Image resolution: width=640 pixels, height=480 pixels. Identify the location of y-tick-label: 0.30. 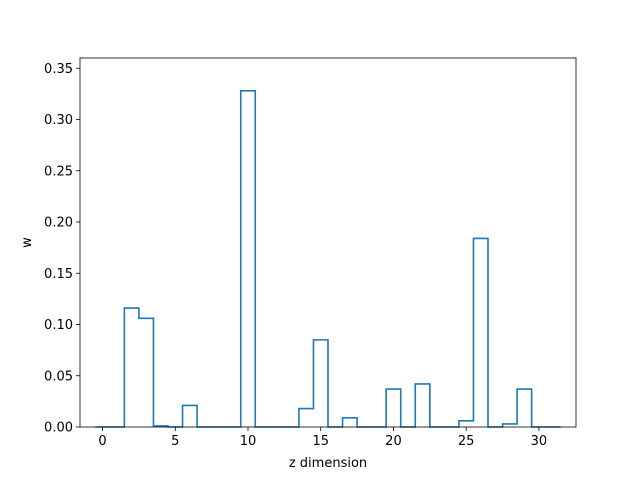
(58, 120).